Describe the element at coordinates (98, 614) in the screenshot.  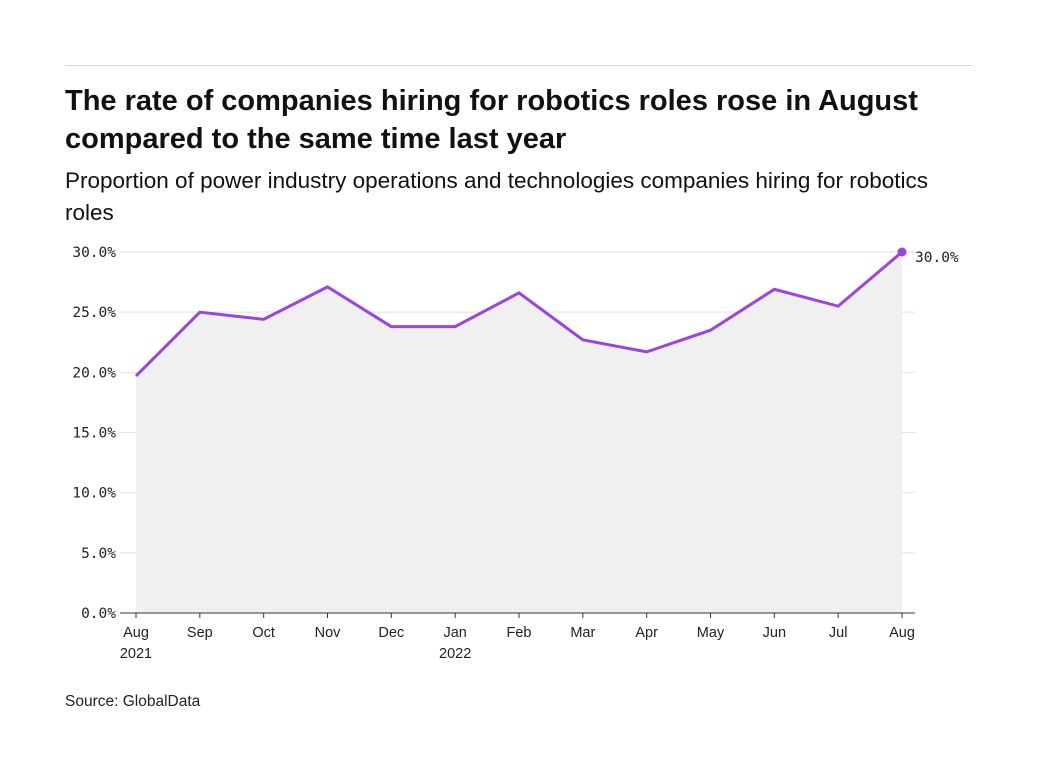
I see `y-tick-label: 0.0%` at that location.